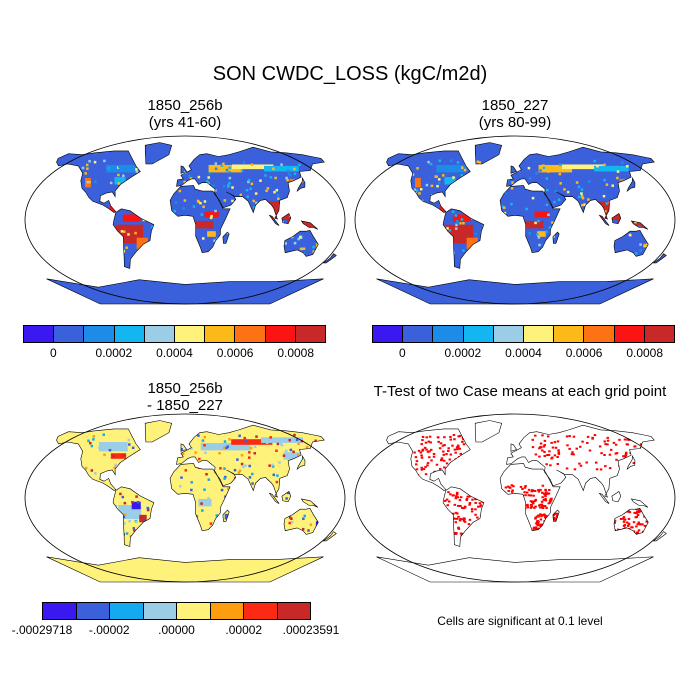 The height and width of the screenshot is (700, 700). Describe the element at coordinates (98, 181) in the screenshot. I see `coast-north-america` at that location.